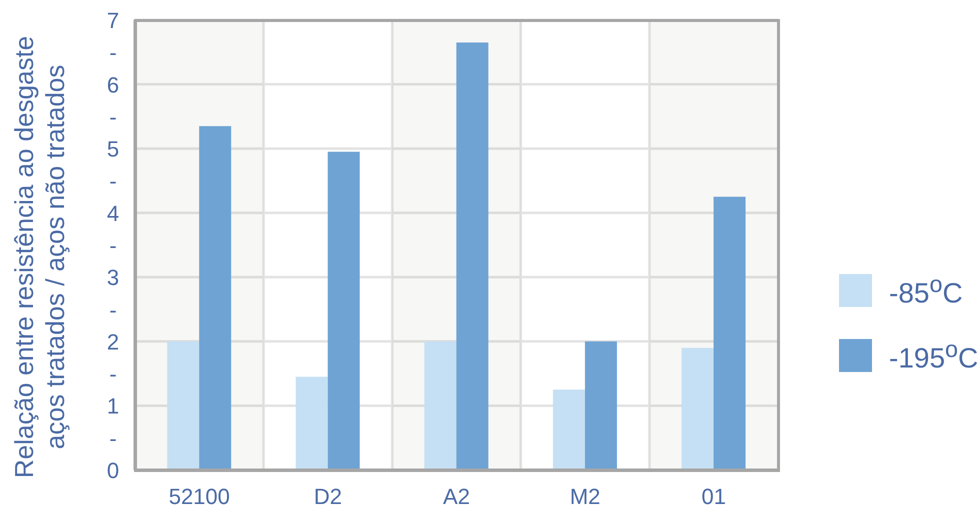 This screenshot has height=517, width=979. What do you see at coordinates (113, 470) in the screenshot?
I see `y-tick-label: 0` at bounding box center [113, 470].